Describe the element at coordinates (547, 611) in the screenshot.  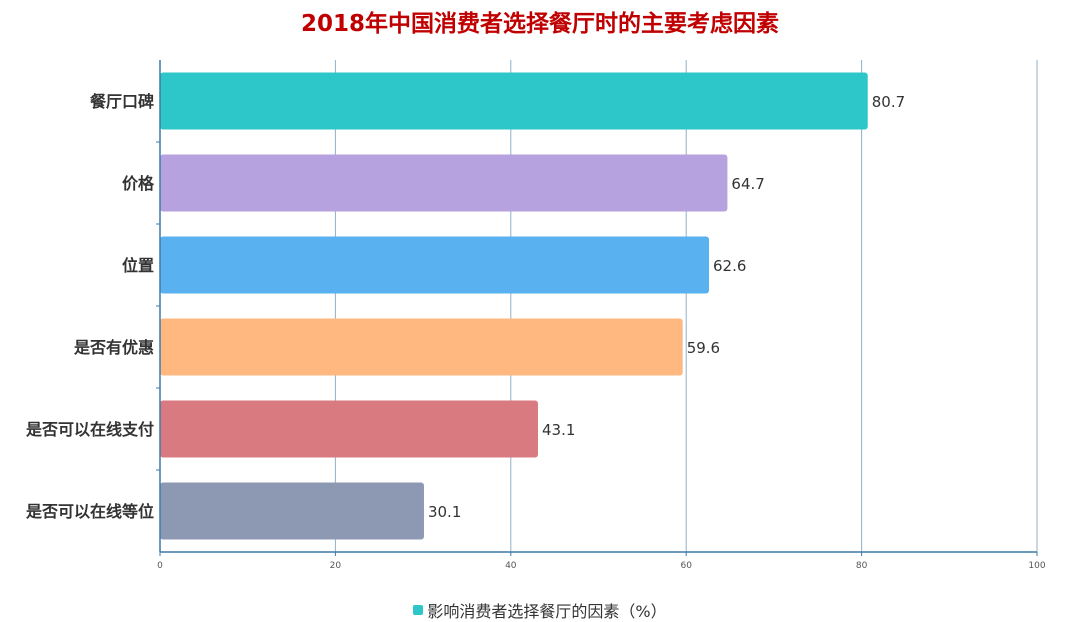
I see `legend-label: 影响消费者选择餐厅的因素（%）` at that location.